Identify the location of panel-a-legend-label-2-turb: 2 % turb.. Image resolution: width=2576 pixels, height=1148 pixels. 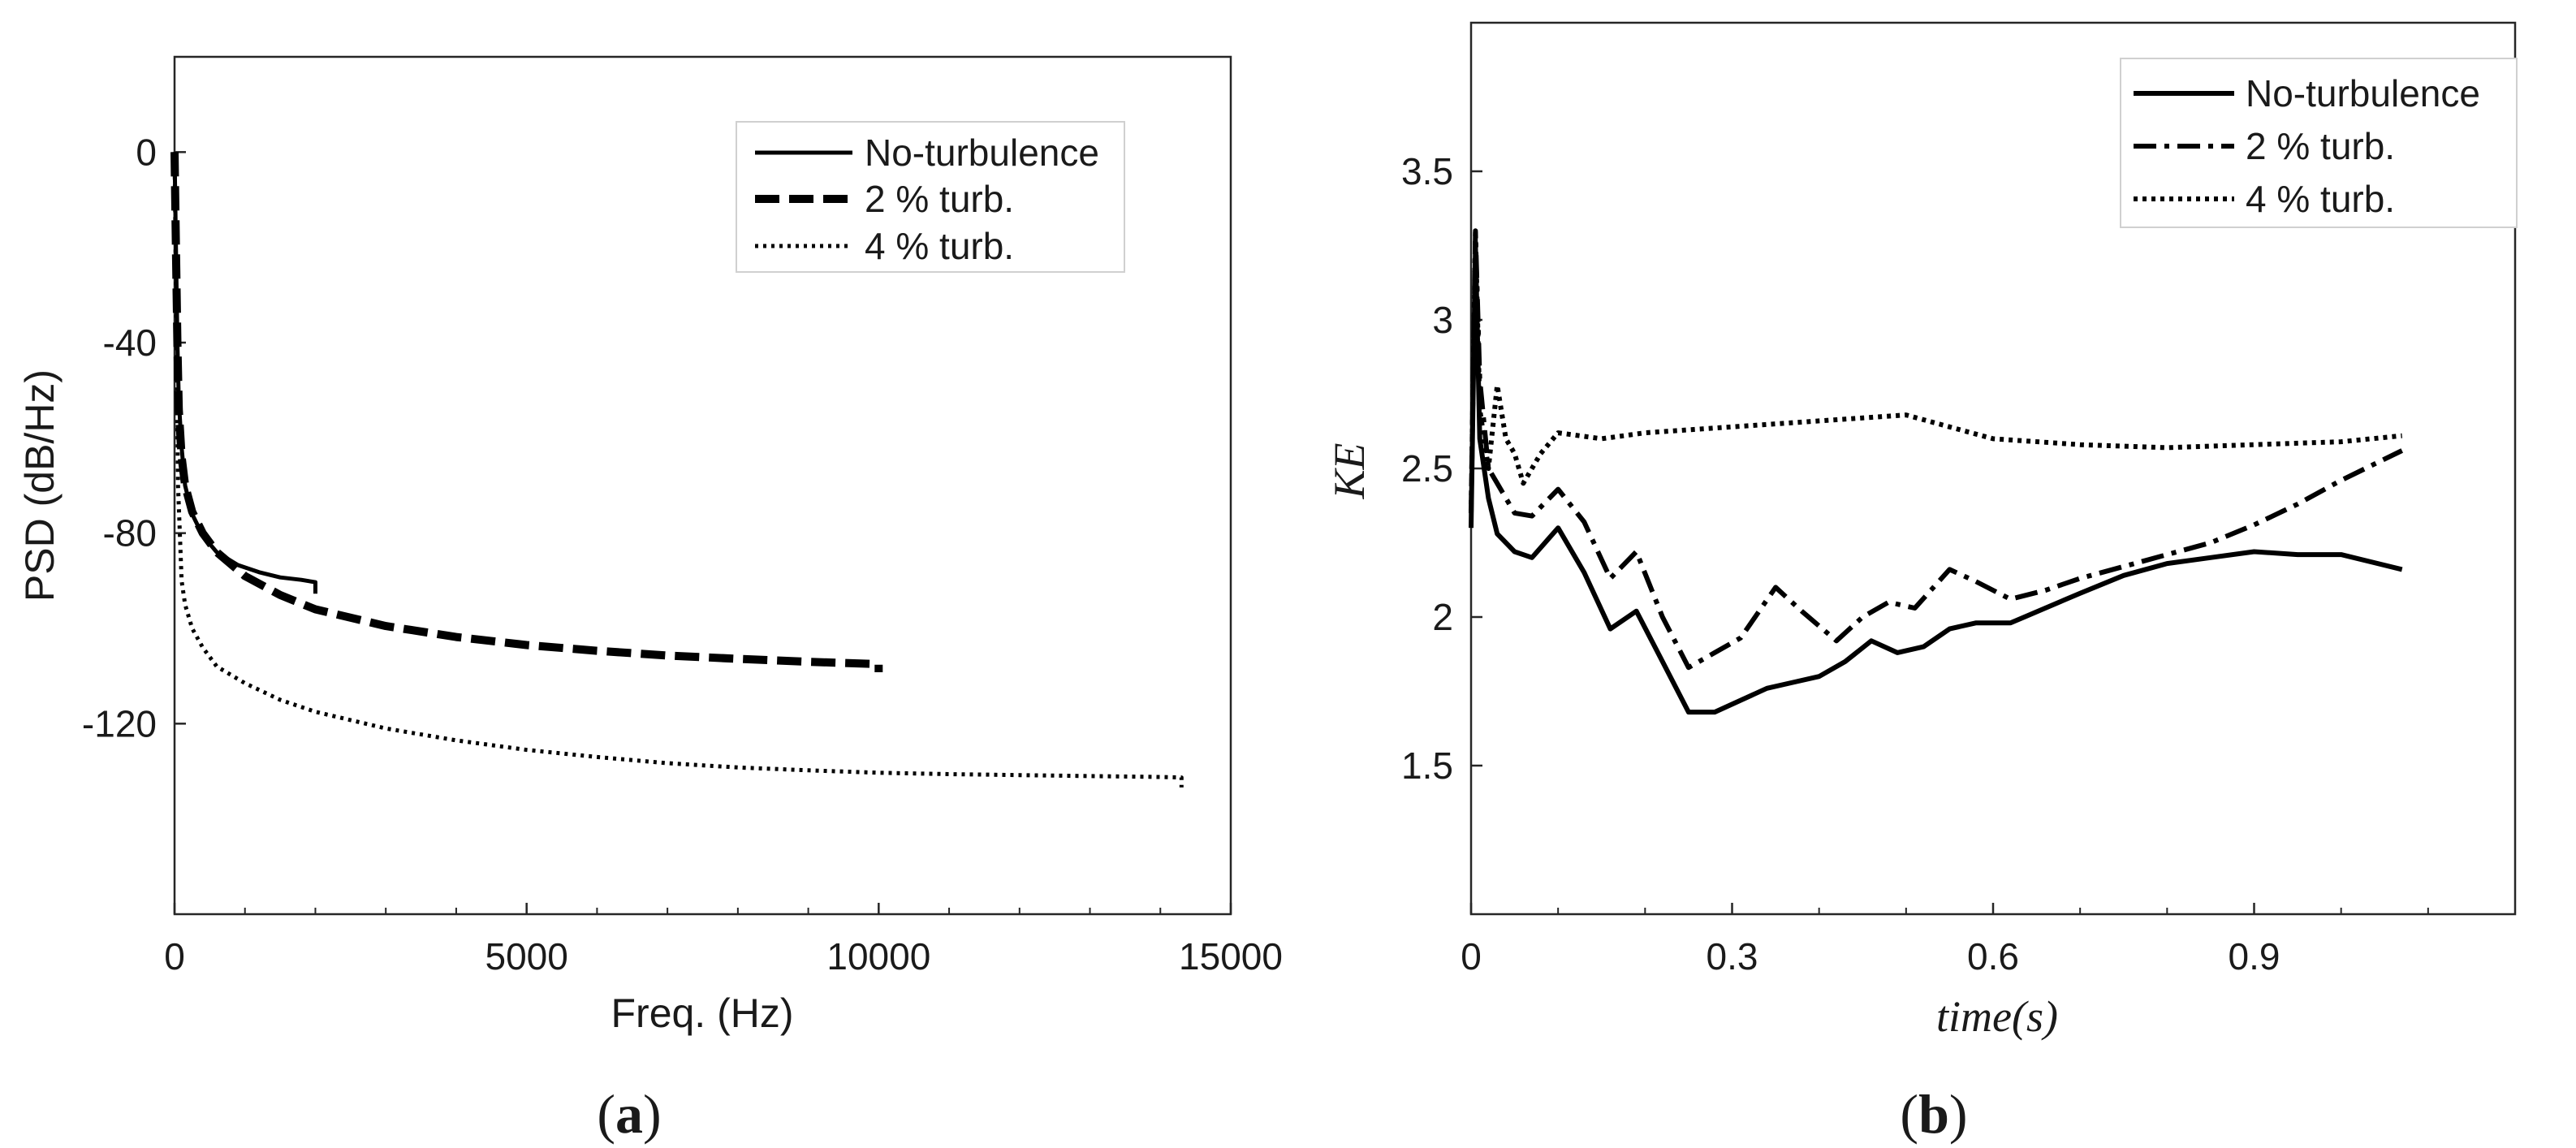
(939, 199).